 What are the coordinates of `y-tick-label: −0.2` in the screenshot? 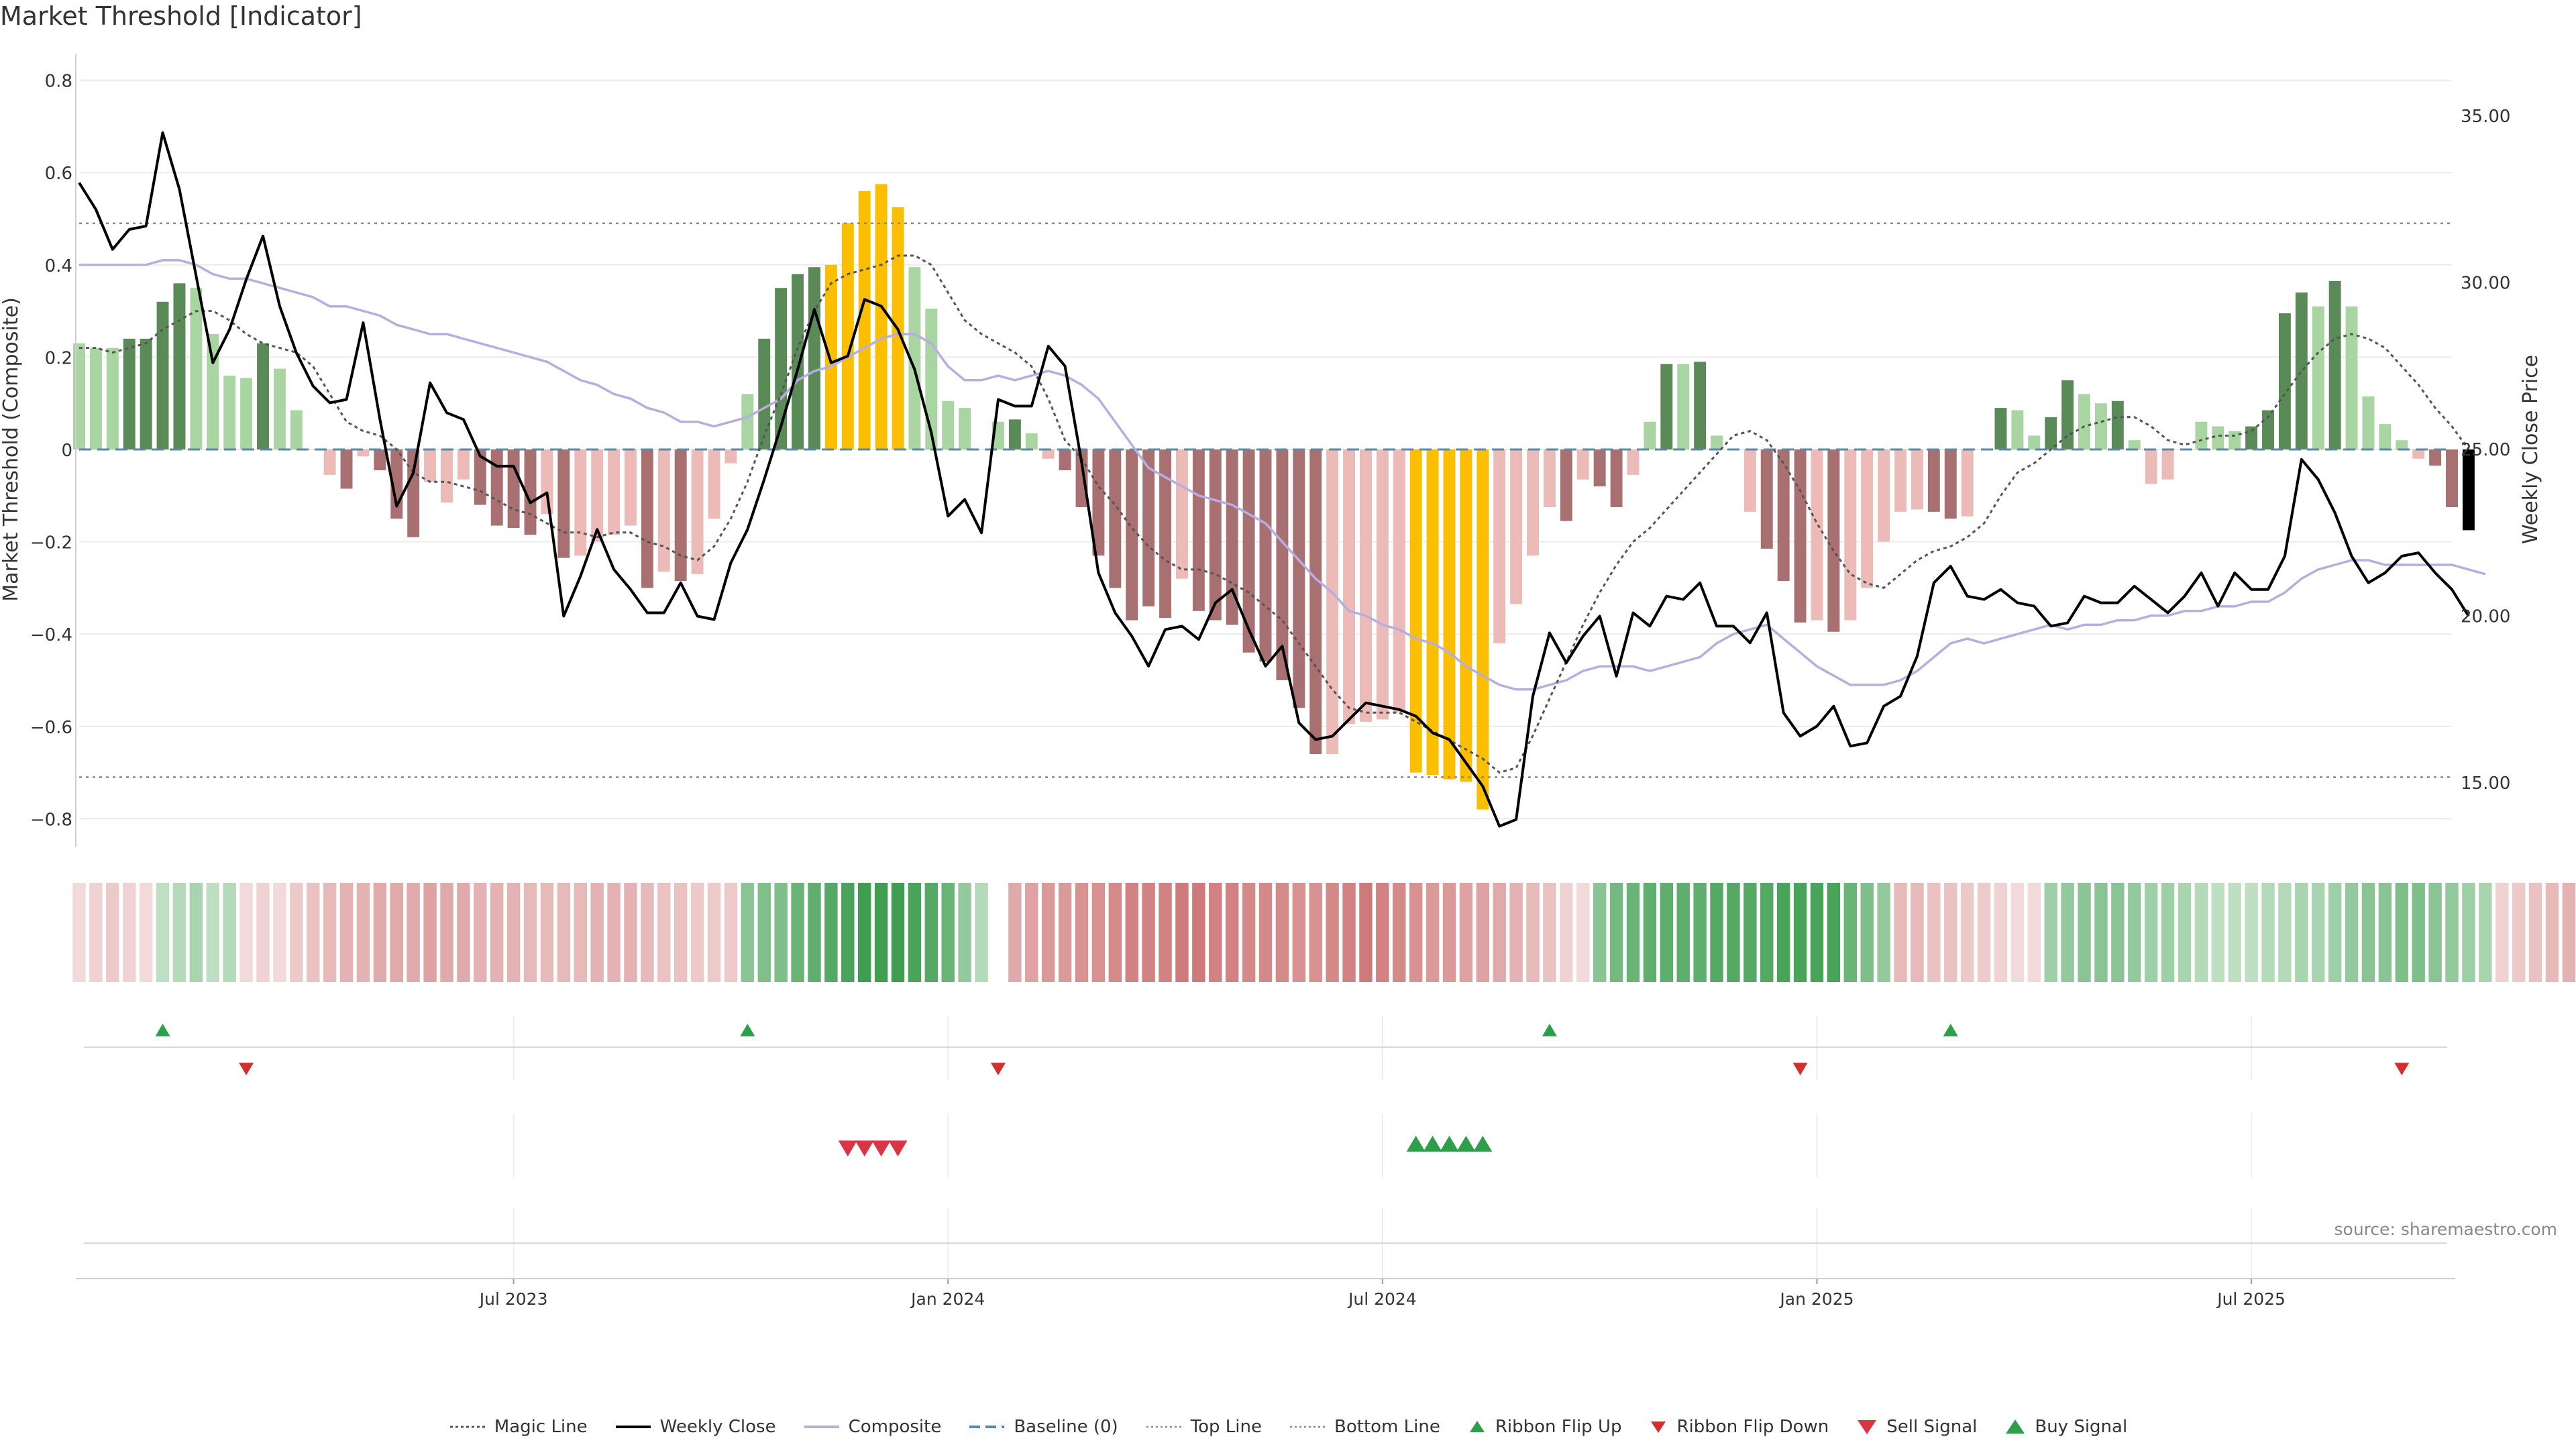 It's located at (51, 543).